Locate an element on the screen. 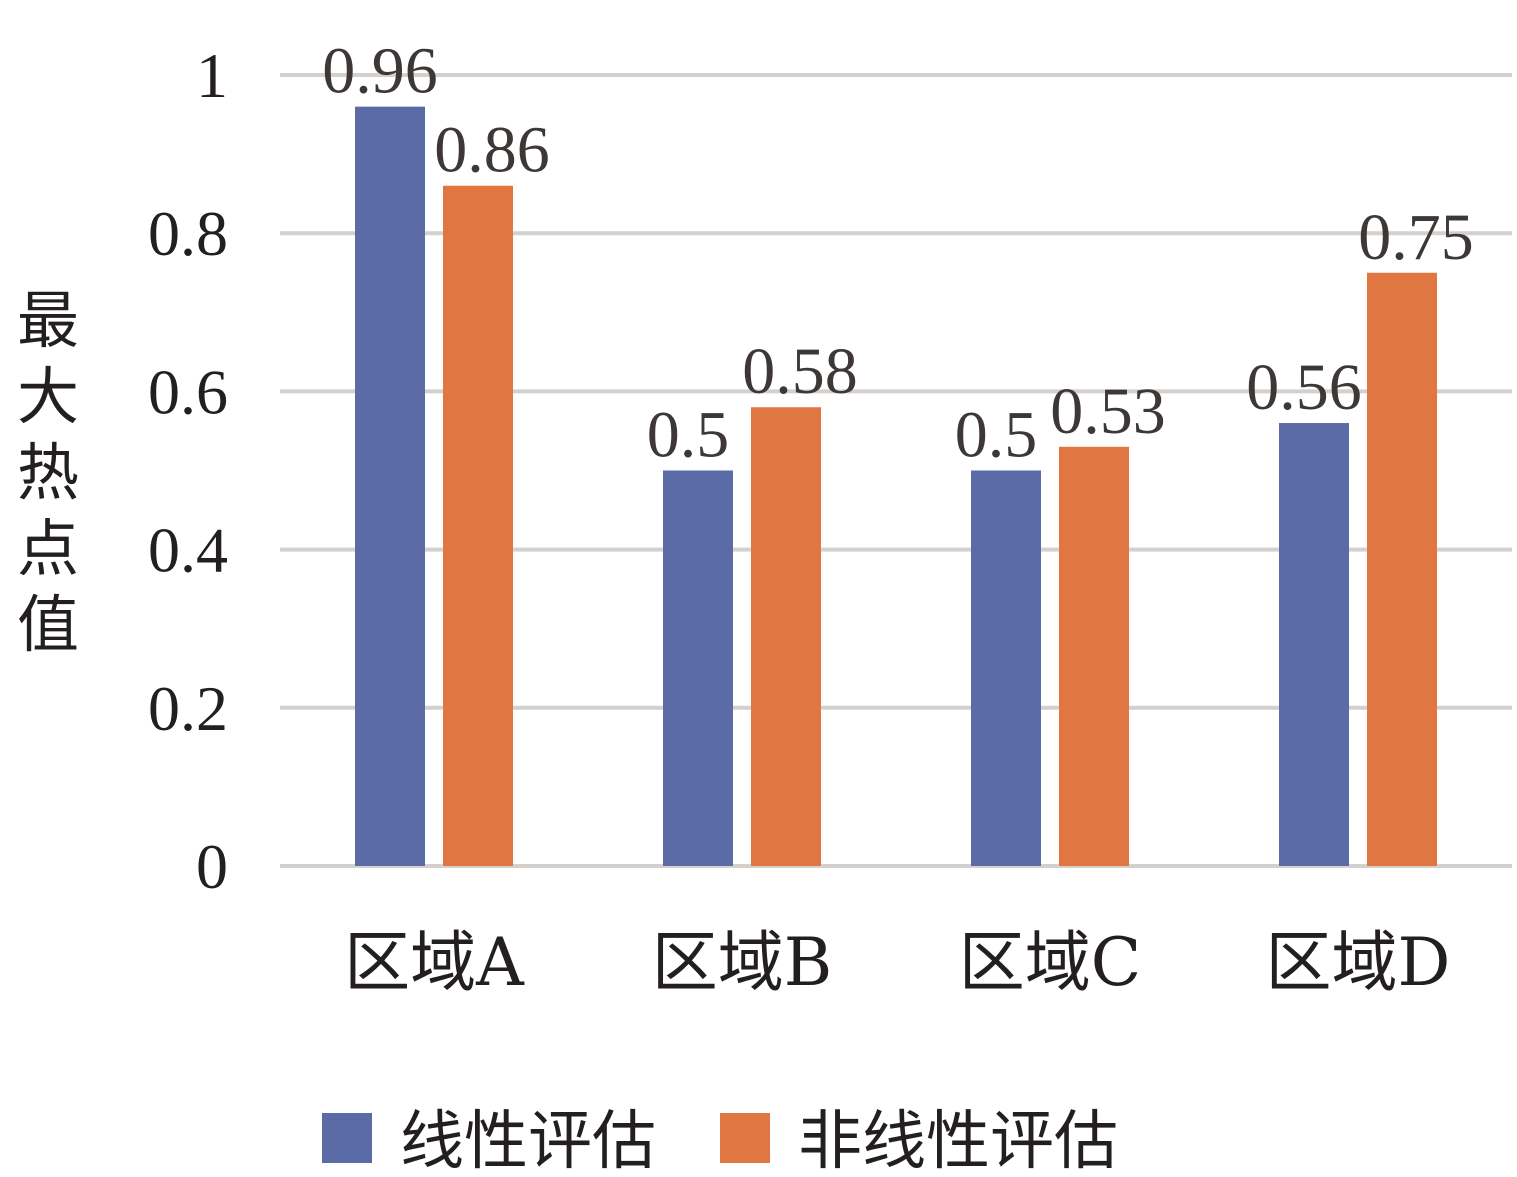  x-tick-label: 区域C is located at coordinates (1050, 962).